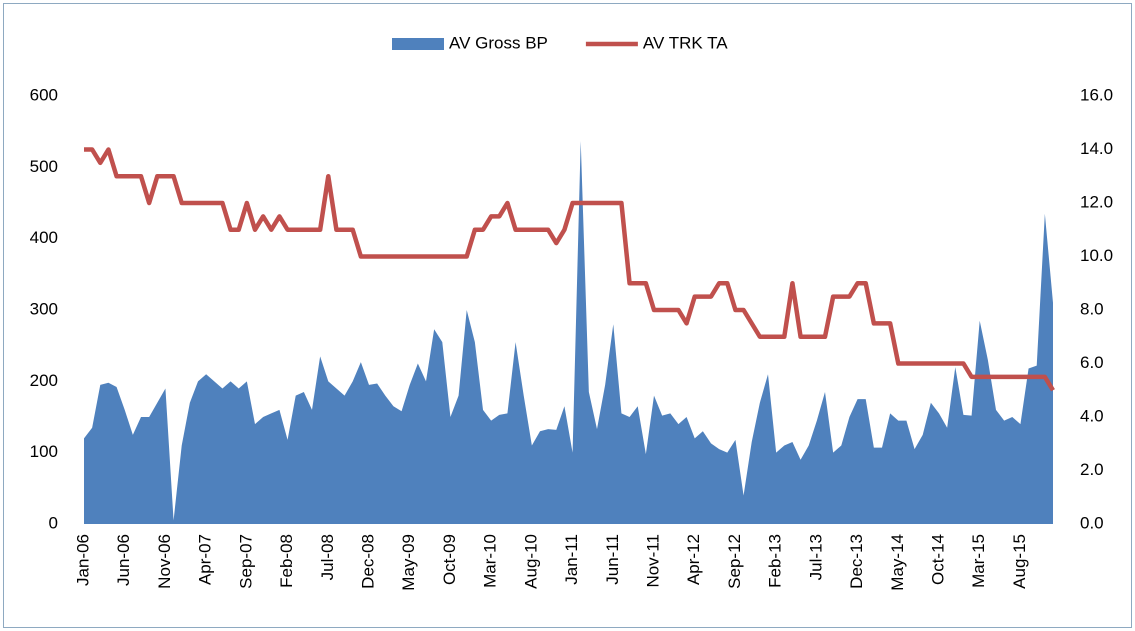 This screenshot has width=1135, height=631. Describe the element at coordinates (693, 559) in the screenshot. I see `x-tick-label: Apr-12` at that location.